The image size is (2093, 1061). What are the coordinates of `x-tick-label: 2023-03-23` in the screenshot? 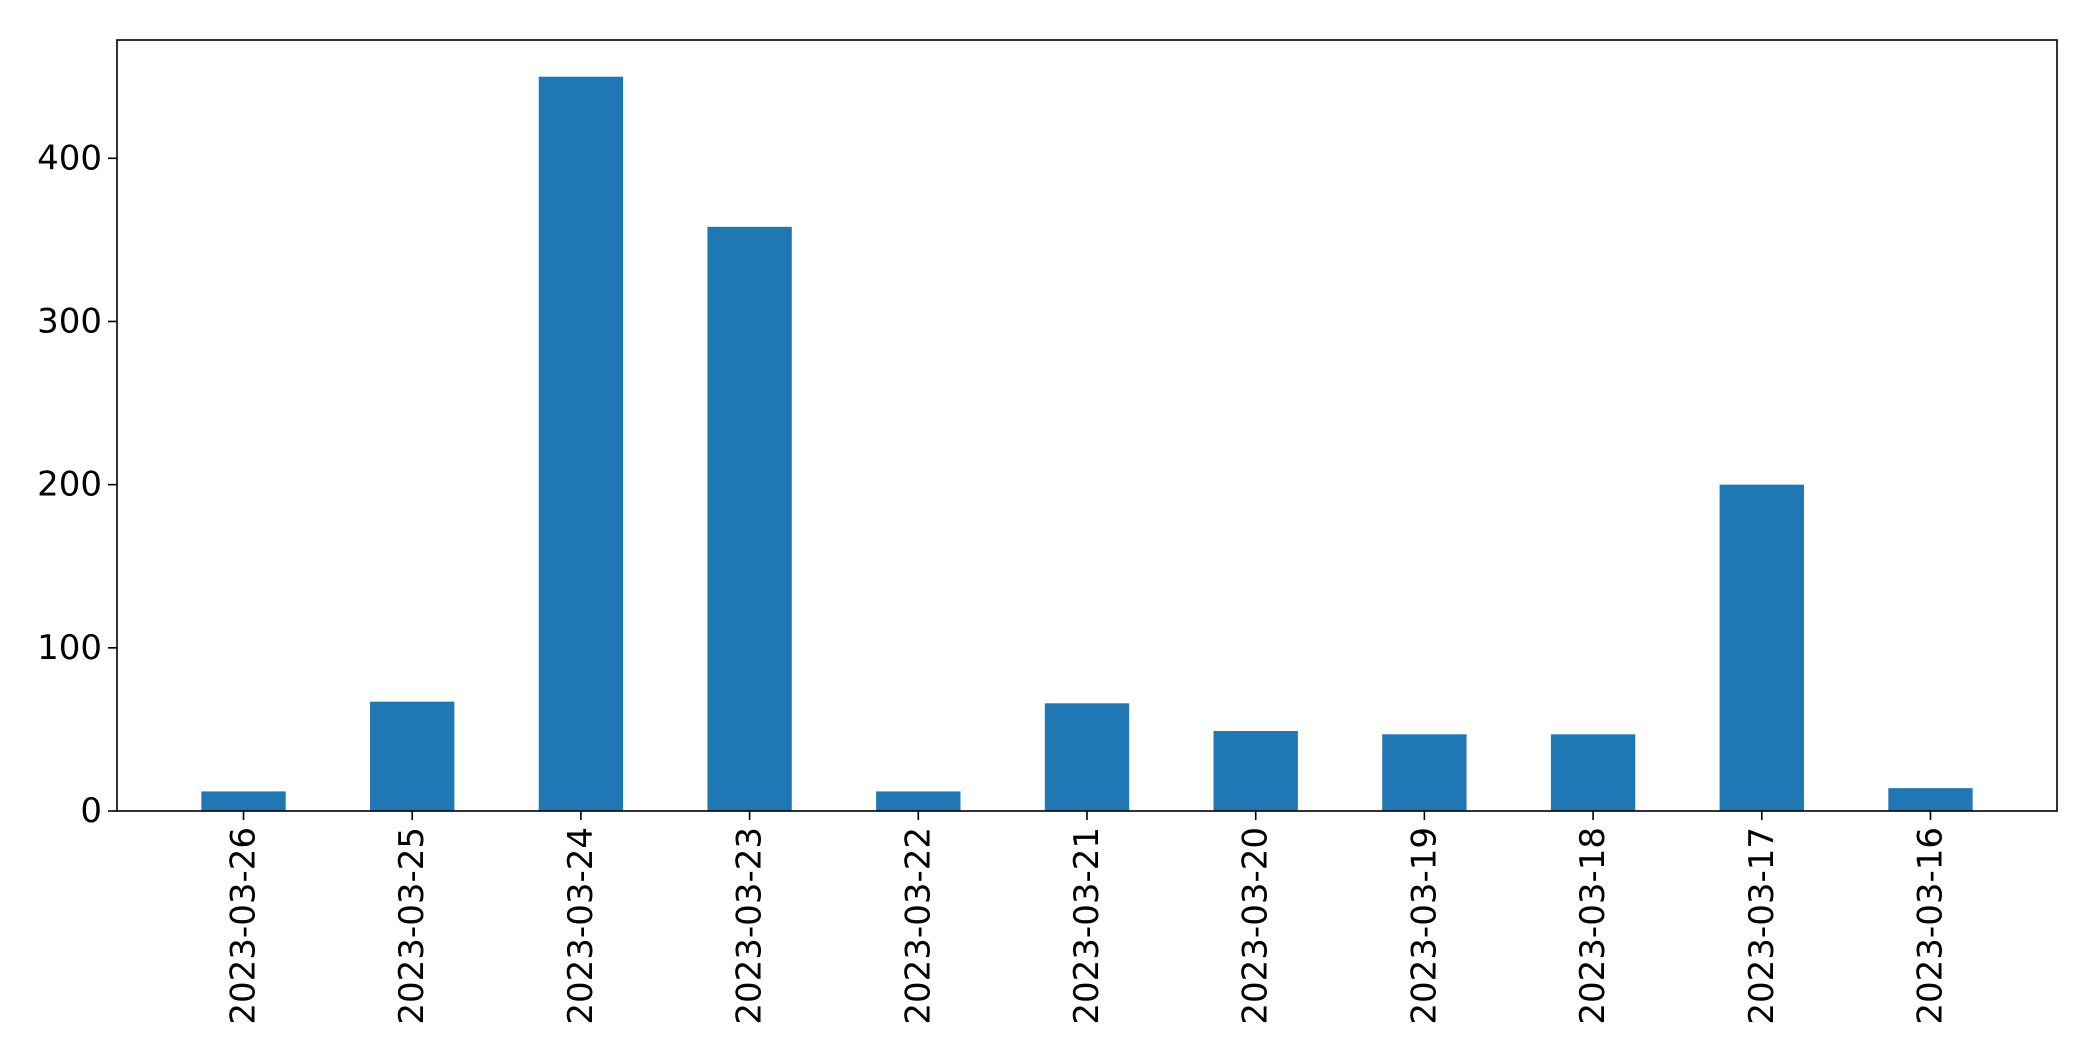 It's located at (750, 926).